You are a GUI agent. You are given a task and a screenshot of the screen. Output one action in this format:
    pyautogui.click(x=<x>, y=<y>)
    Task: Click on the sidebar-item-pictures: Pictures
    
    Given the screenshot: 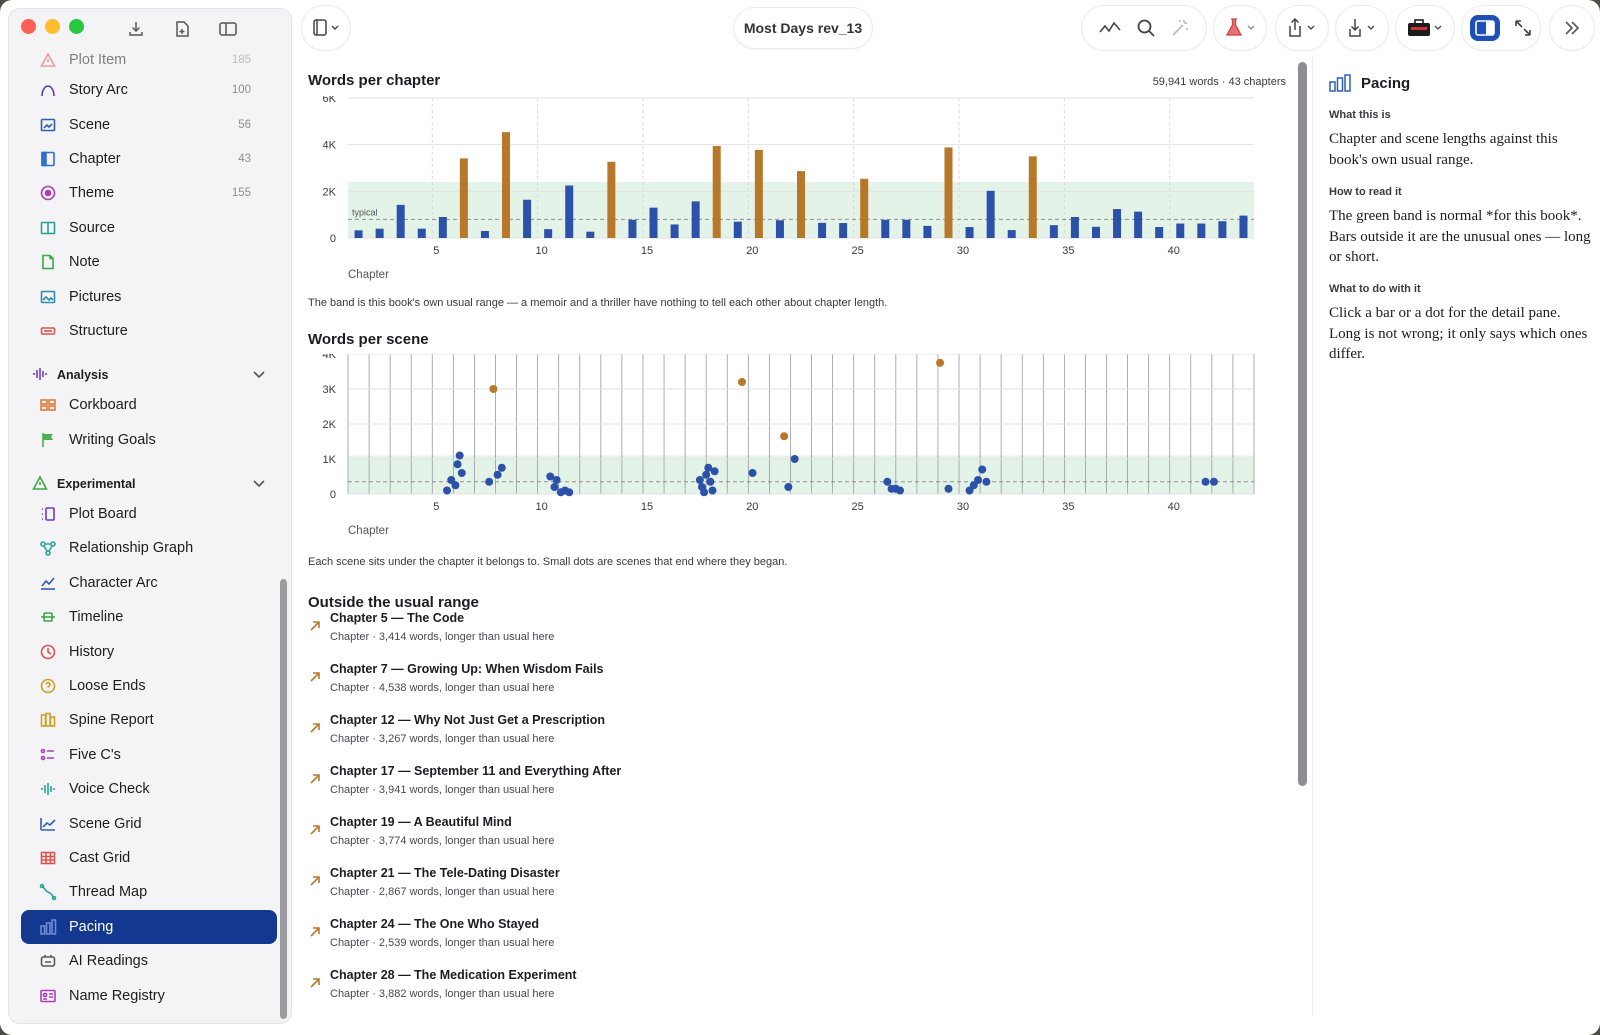 What is the action you would take?
    pyautogui.click(x=143, y=296)
    